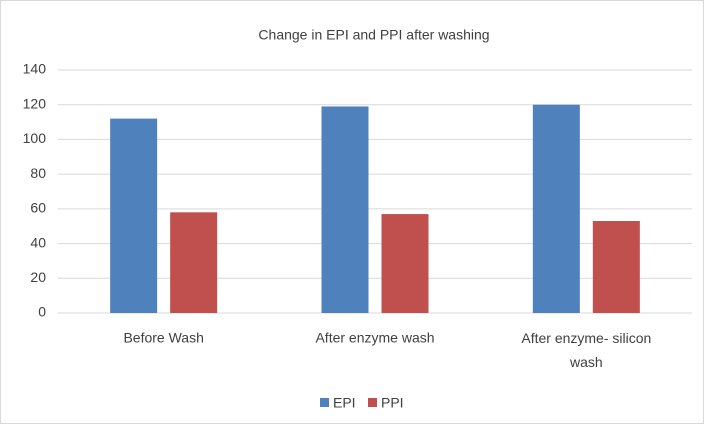  Describe the element at coordinates (35, 69) in the screenshot. I see `y-tick-label: 140` at that location.